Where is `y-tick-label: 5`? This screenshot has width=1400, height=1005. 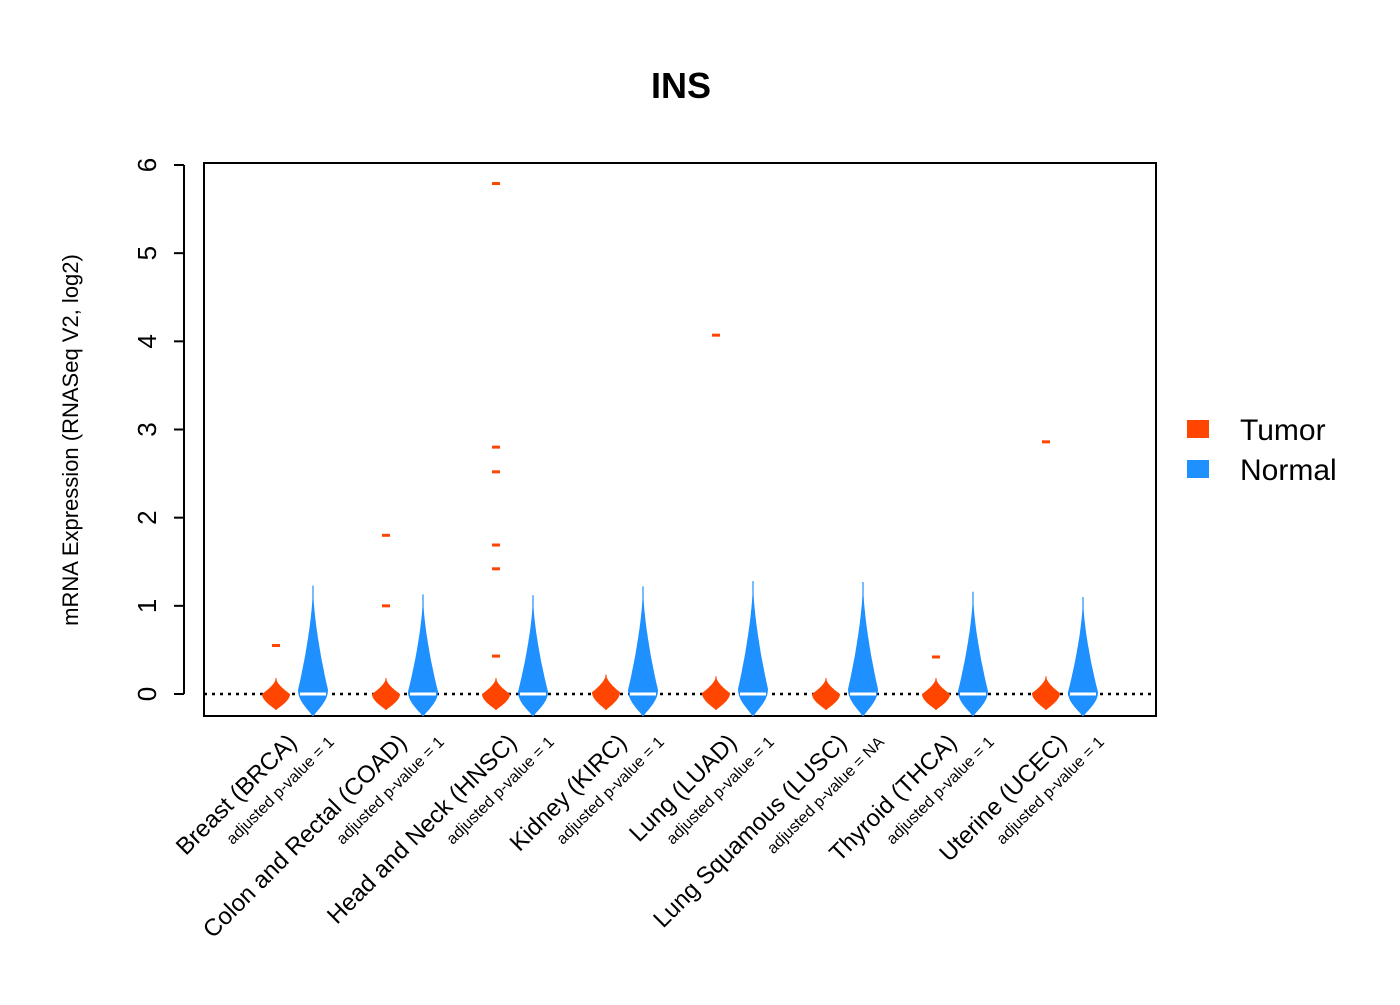
y-tick-label: 5 is located at coordinates (147, 253).